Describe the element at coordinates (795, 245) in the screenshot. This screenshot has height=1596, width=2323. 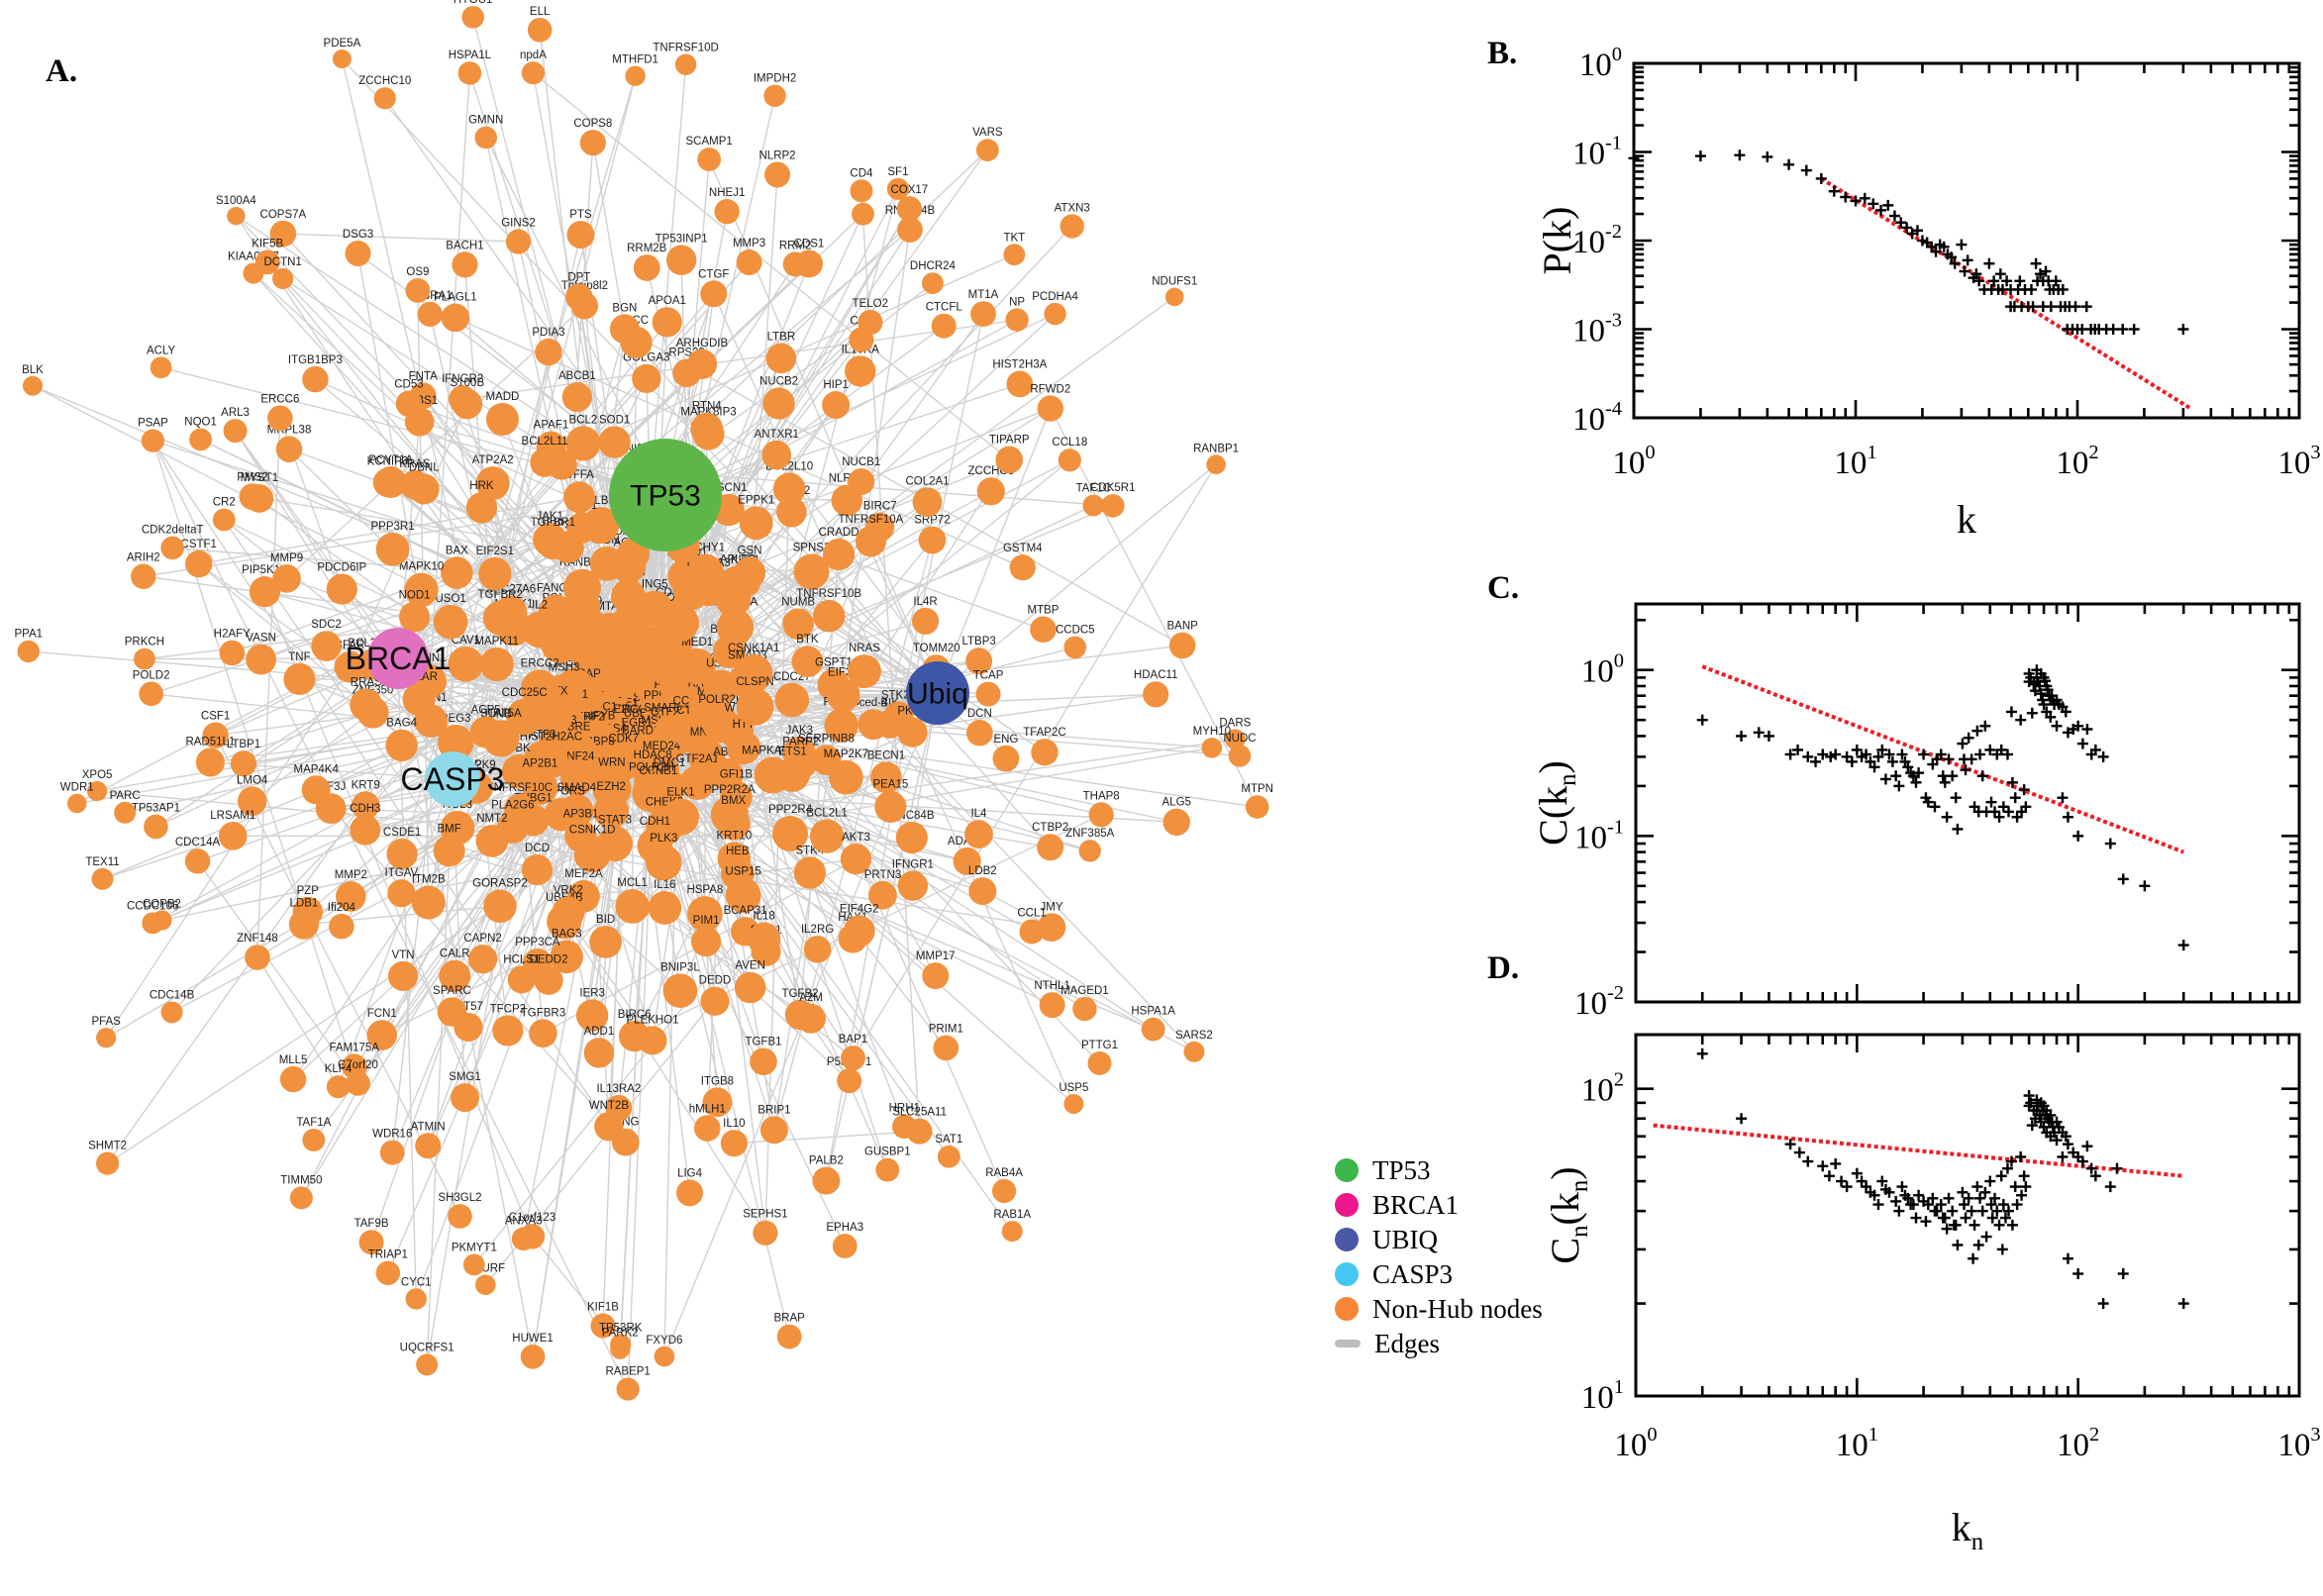
I see `network-node-label: RRM2` at that location.